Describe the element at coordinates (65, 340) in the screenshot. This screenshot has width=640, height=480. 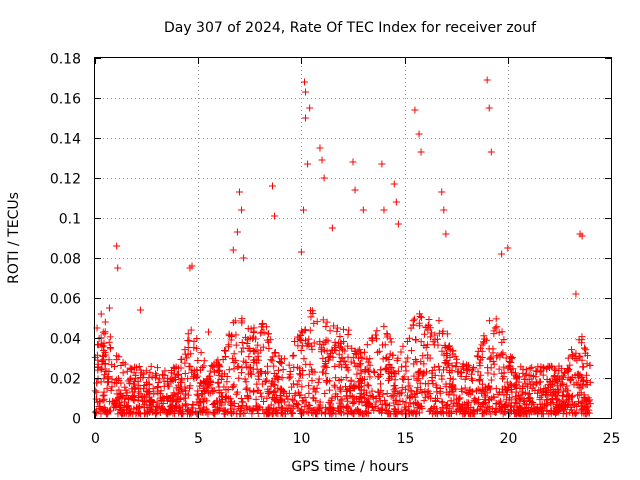
I see `y-tick-label: 0.04` at that location.